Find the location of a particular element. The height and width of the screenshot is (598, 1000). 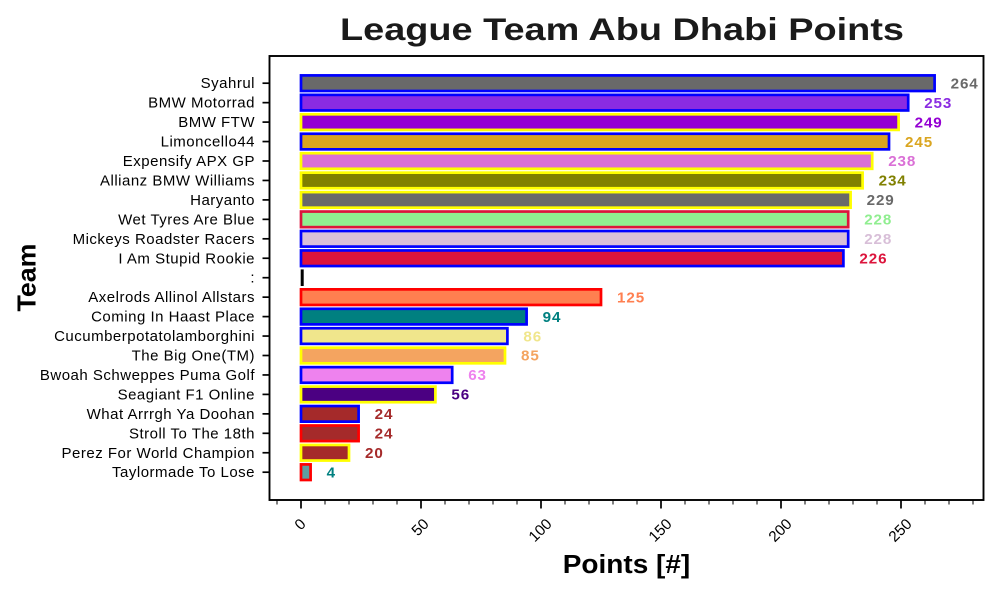

svg-text: 4 is located at coordinates (331, 472).